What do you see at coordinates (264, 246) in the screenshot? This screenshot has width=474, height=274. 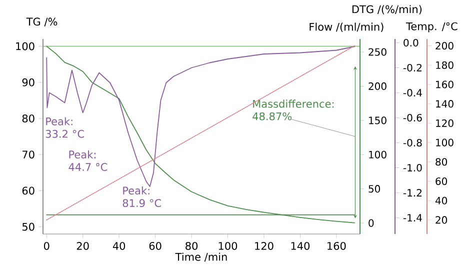 I see `x-tick-label: 120` at bounding box center [264, 246].